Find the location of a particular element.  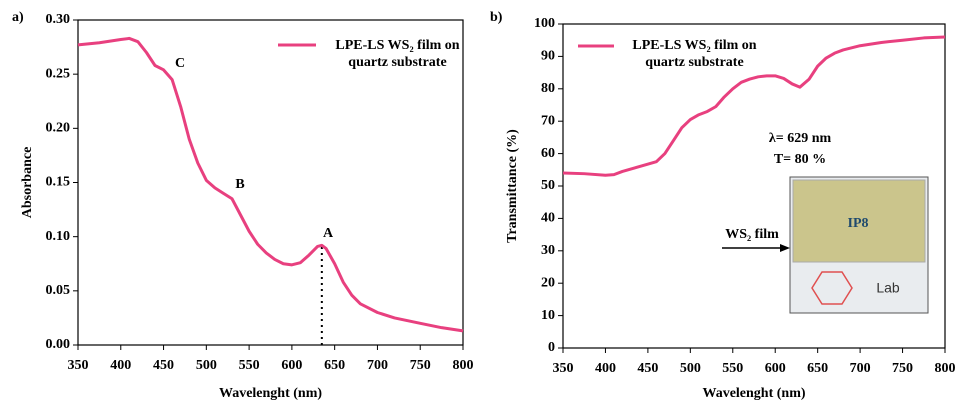

y-tick-label: 0.25 is located at coordinates (58, 73).